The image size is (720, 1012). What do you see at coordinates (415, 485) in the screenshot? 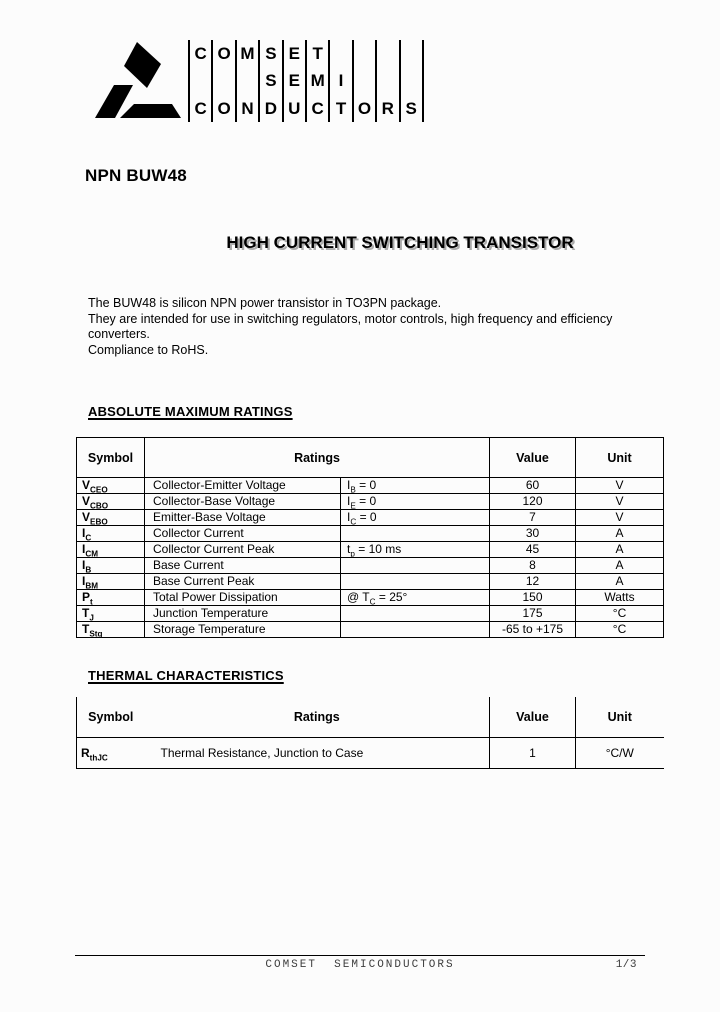
I see `condition-cell: IB = 0` at bounding box center [415, 485].